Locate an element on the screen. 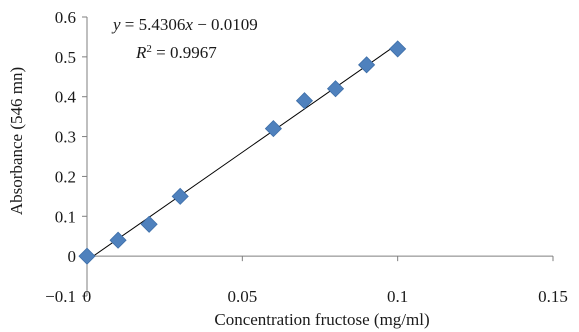 This screenshot has height=332, width=579. x-tick-label: 0 is located at coordinates (87, 296).